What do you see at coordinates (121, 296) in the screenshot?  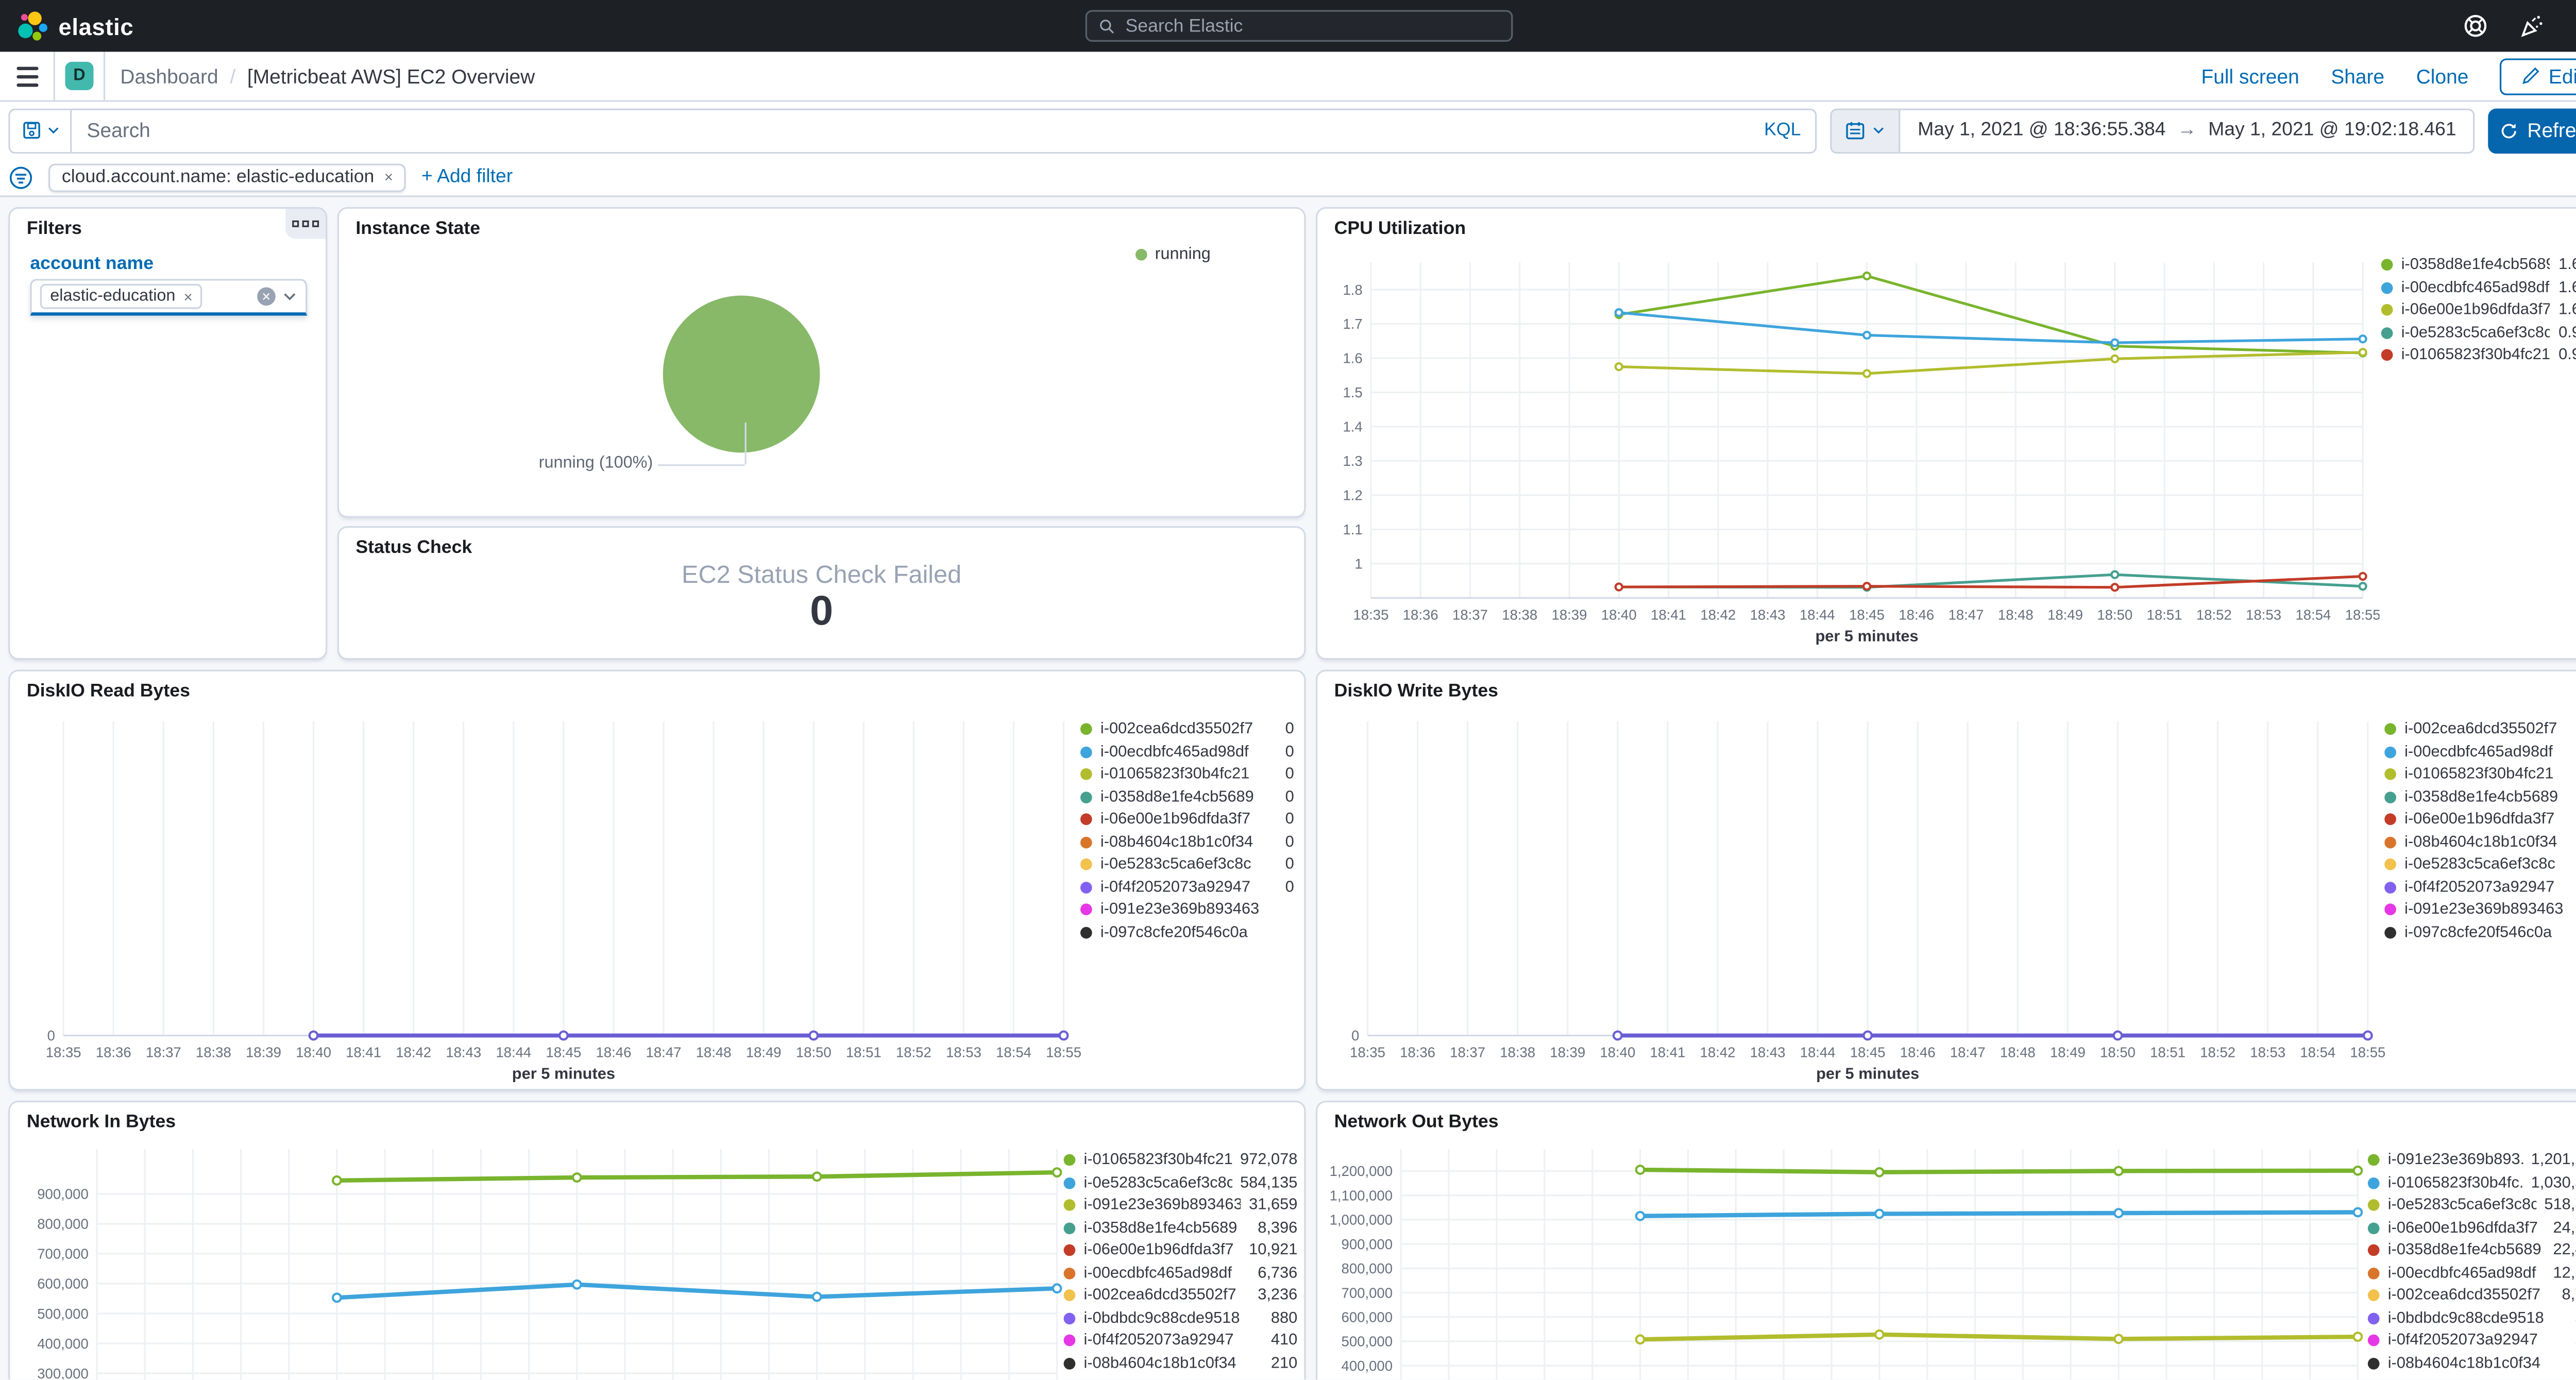 I see `selected-option-pill: elastic-education ×` at bounding box center [121, 296].